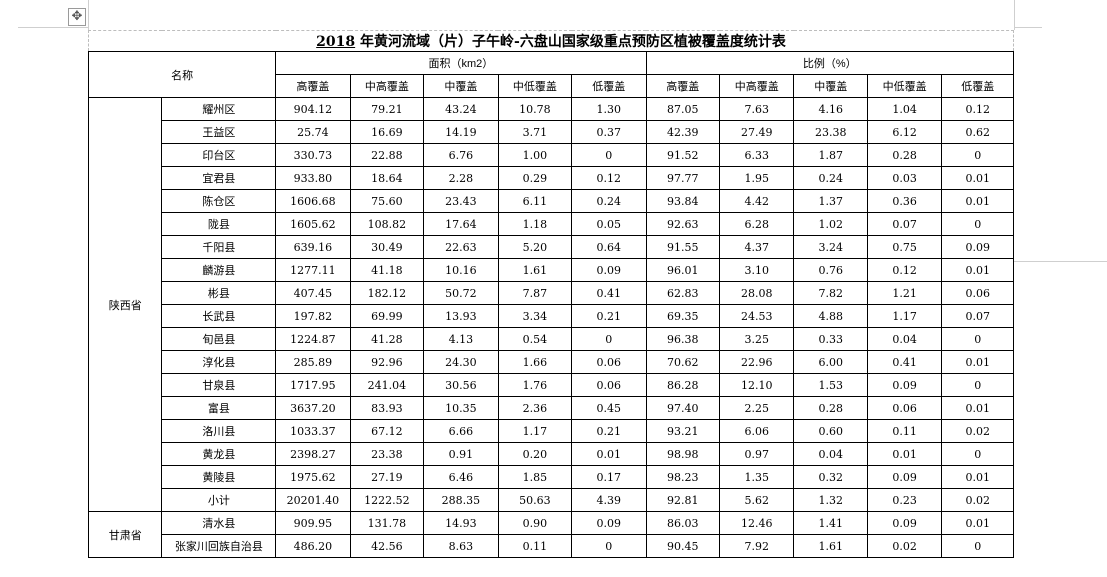 The image size is (1107, 577). I want to click on area-value-cell: 14.93, so click(461, 523).